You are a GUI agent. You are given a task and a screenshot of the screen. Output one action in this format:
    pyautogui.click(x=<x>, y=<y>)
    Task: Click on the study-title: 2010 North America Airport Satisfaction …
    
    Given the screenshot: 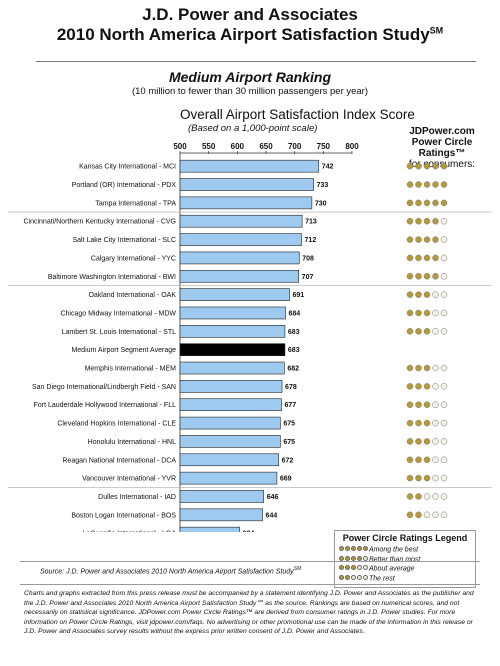 What is the action you would take?
    pyautogui.click(x=250, y=35)
    